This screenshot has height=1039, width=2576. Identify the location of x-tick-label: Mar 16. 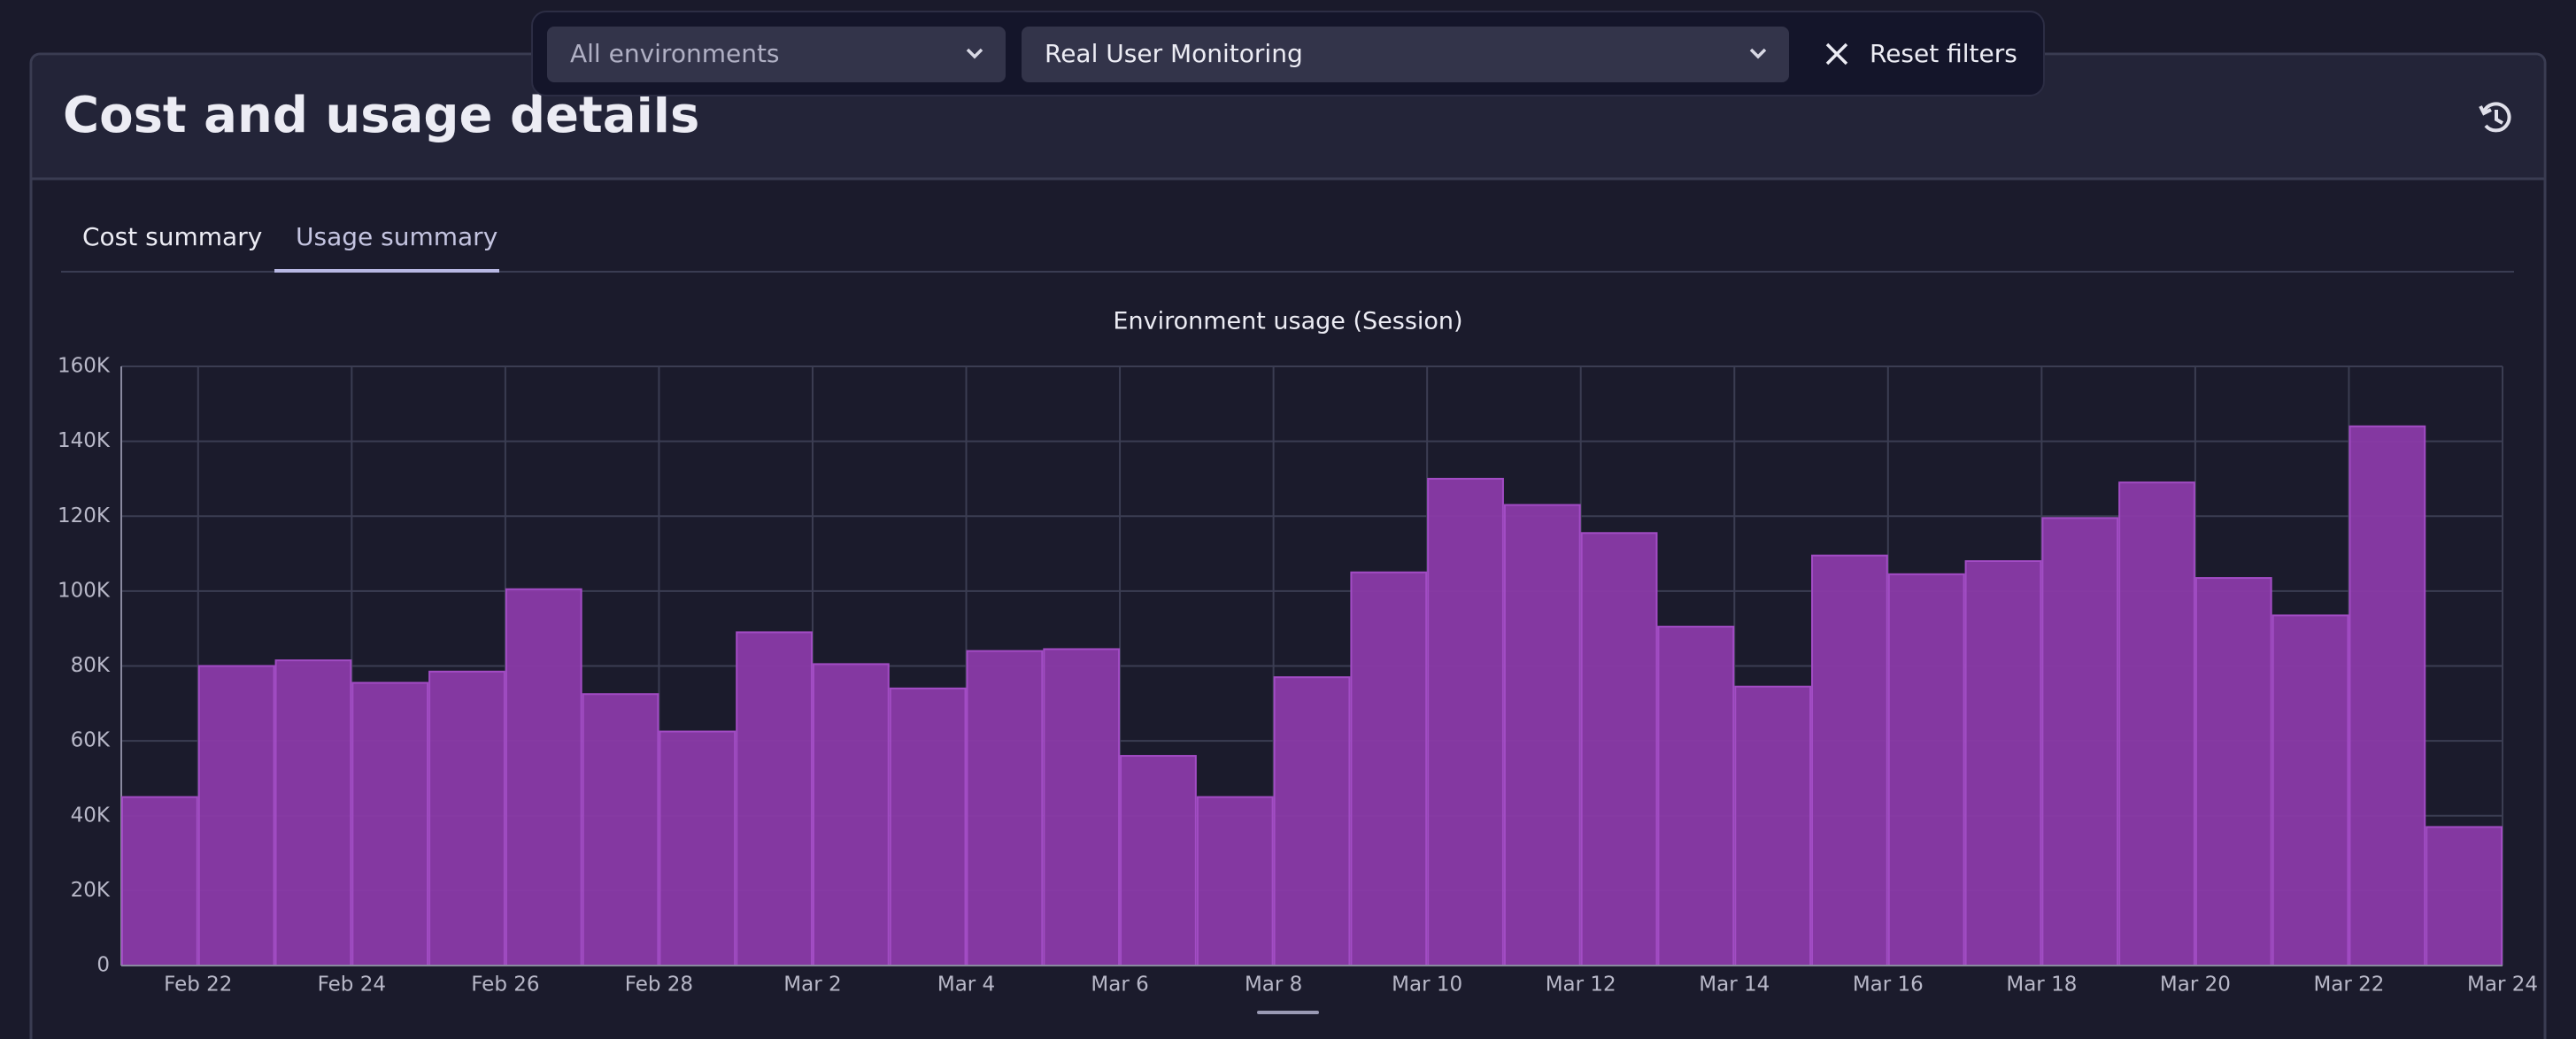
(1888, 986).